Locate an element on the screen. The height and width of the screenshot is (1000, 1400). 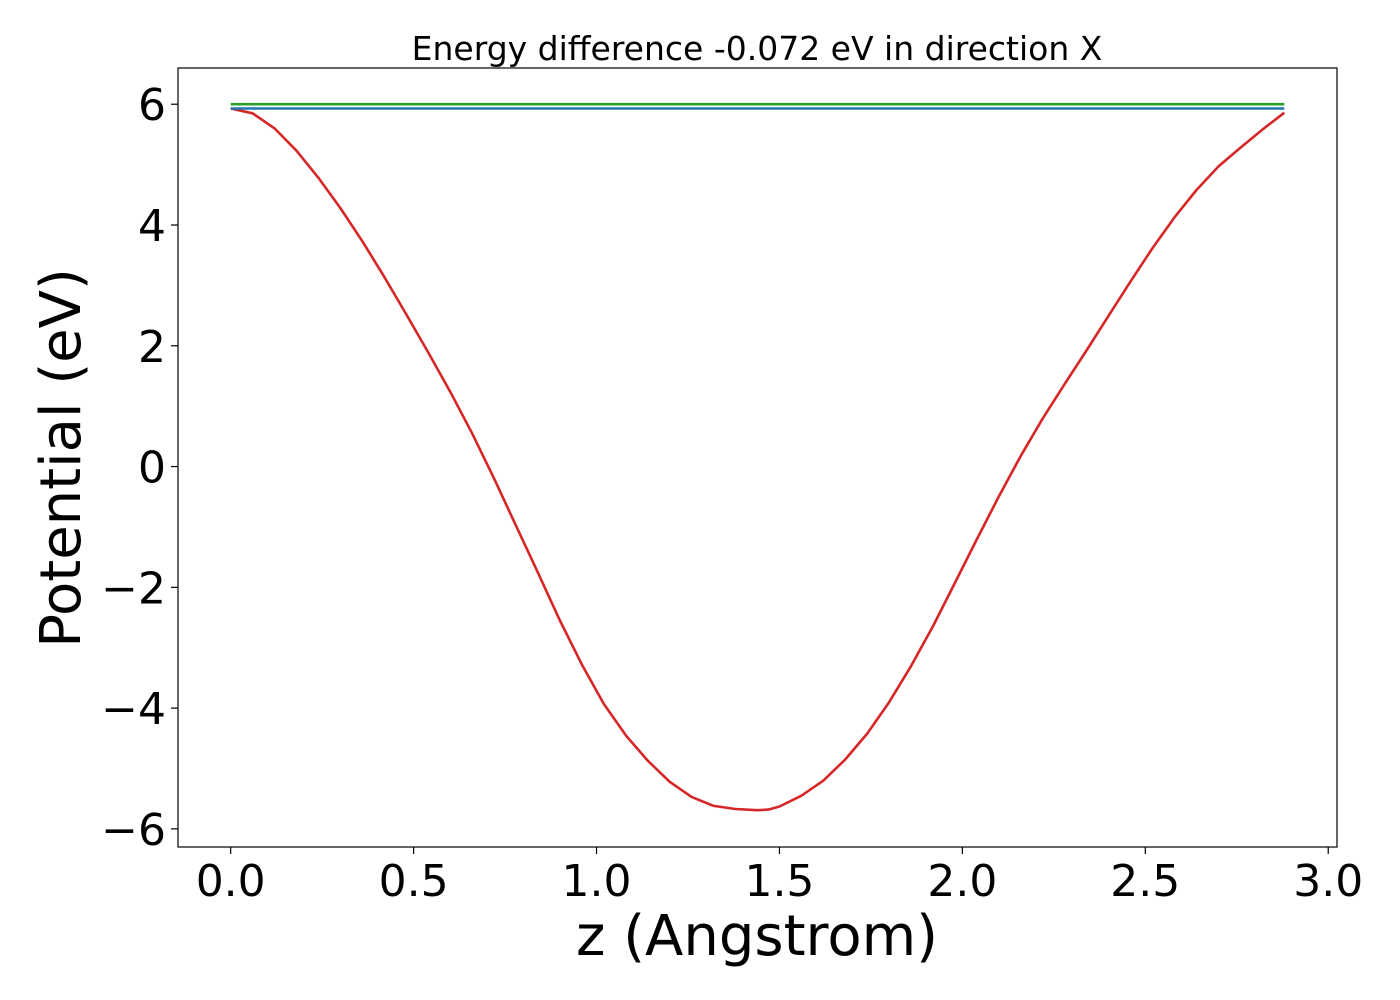
x-axis: 0.0 0.5 1.0 1.5 2.0 2.5 3.0 is located at coordinates (779, 877).